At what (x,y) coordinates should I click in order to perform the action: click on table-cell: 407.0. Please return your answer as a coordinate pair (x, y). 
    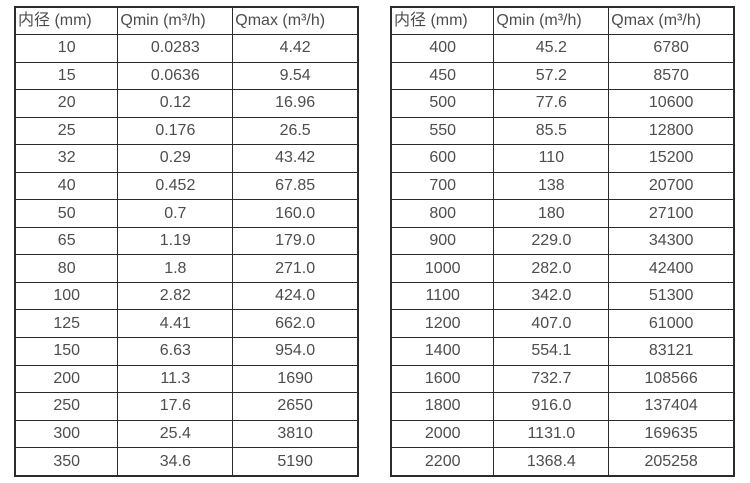
    Looking at the image, I should click on (551, 324).